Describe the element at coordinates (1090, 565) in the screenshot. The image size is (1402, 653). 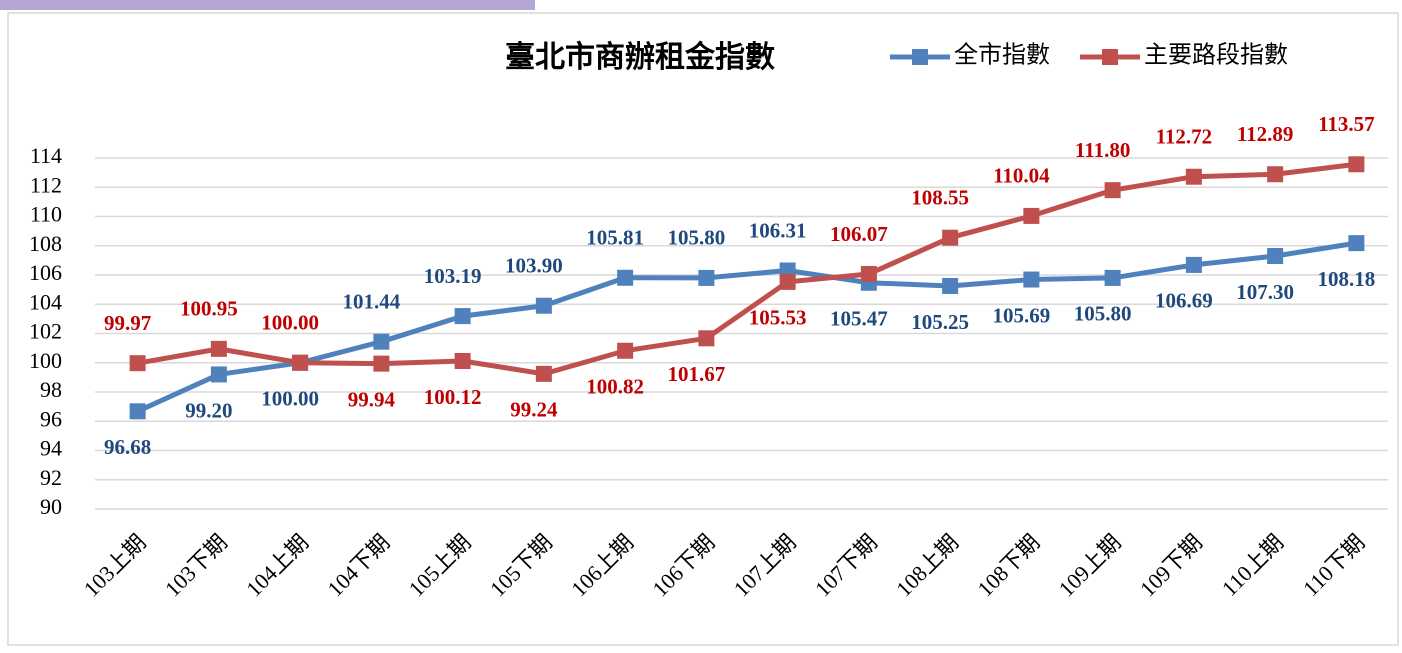
I see `x-tick-label: 109上期` at that location.